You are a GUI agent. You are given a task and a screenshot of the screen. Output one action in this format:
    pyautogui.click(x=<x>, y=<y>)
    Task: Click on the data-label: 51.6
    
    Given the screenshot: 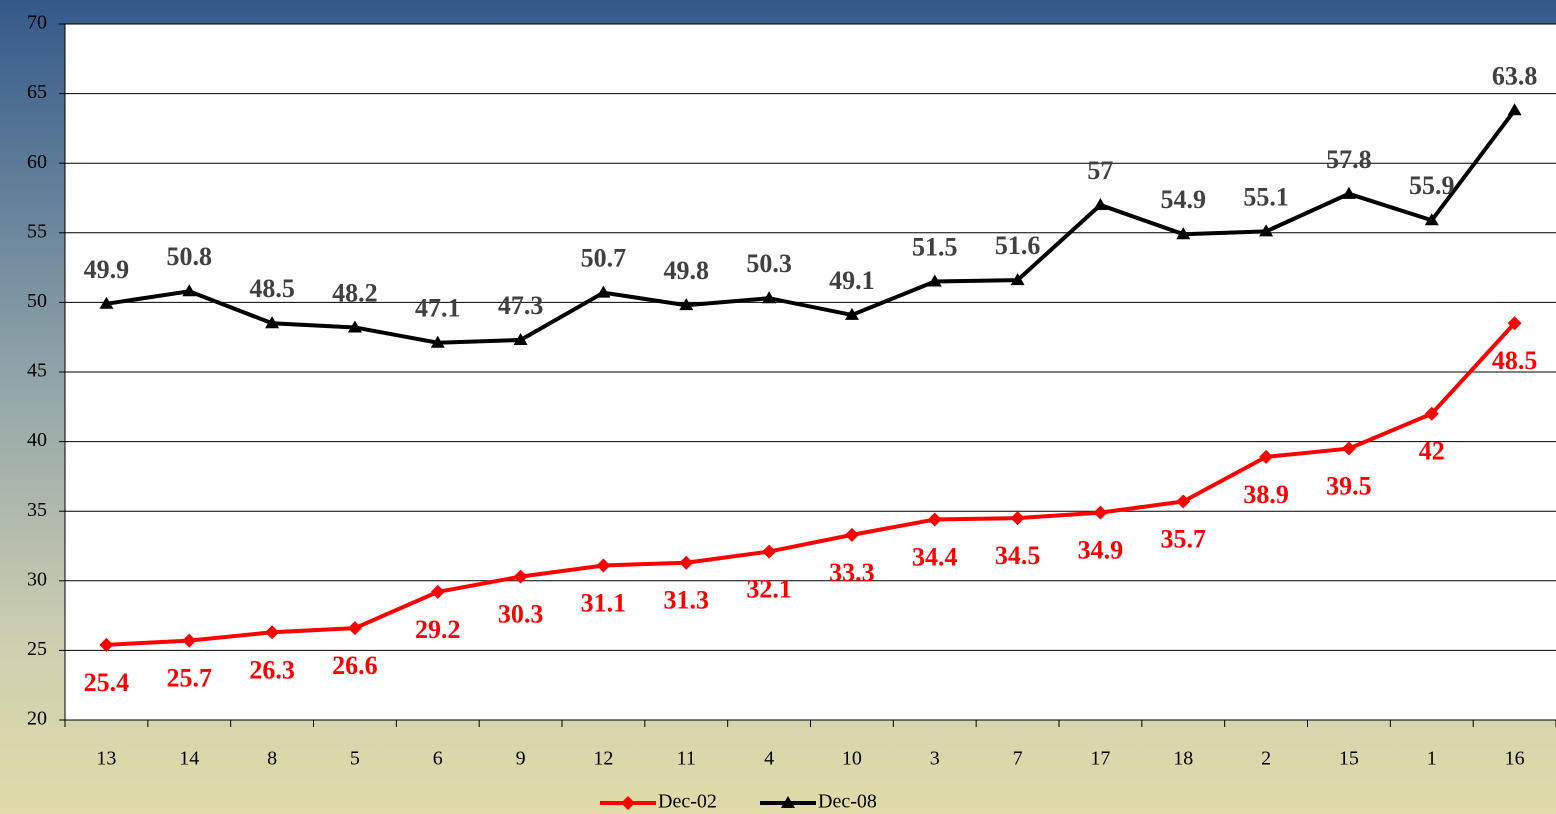 What is the action you would take?
    pyautogui.click(x=1018, y=245)
    